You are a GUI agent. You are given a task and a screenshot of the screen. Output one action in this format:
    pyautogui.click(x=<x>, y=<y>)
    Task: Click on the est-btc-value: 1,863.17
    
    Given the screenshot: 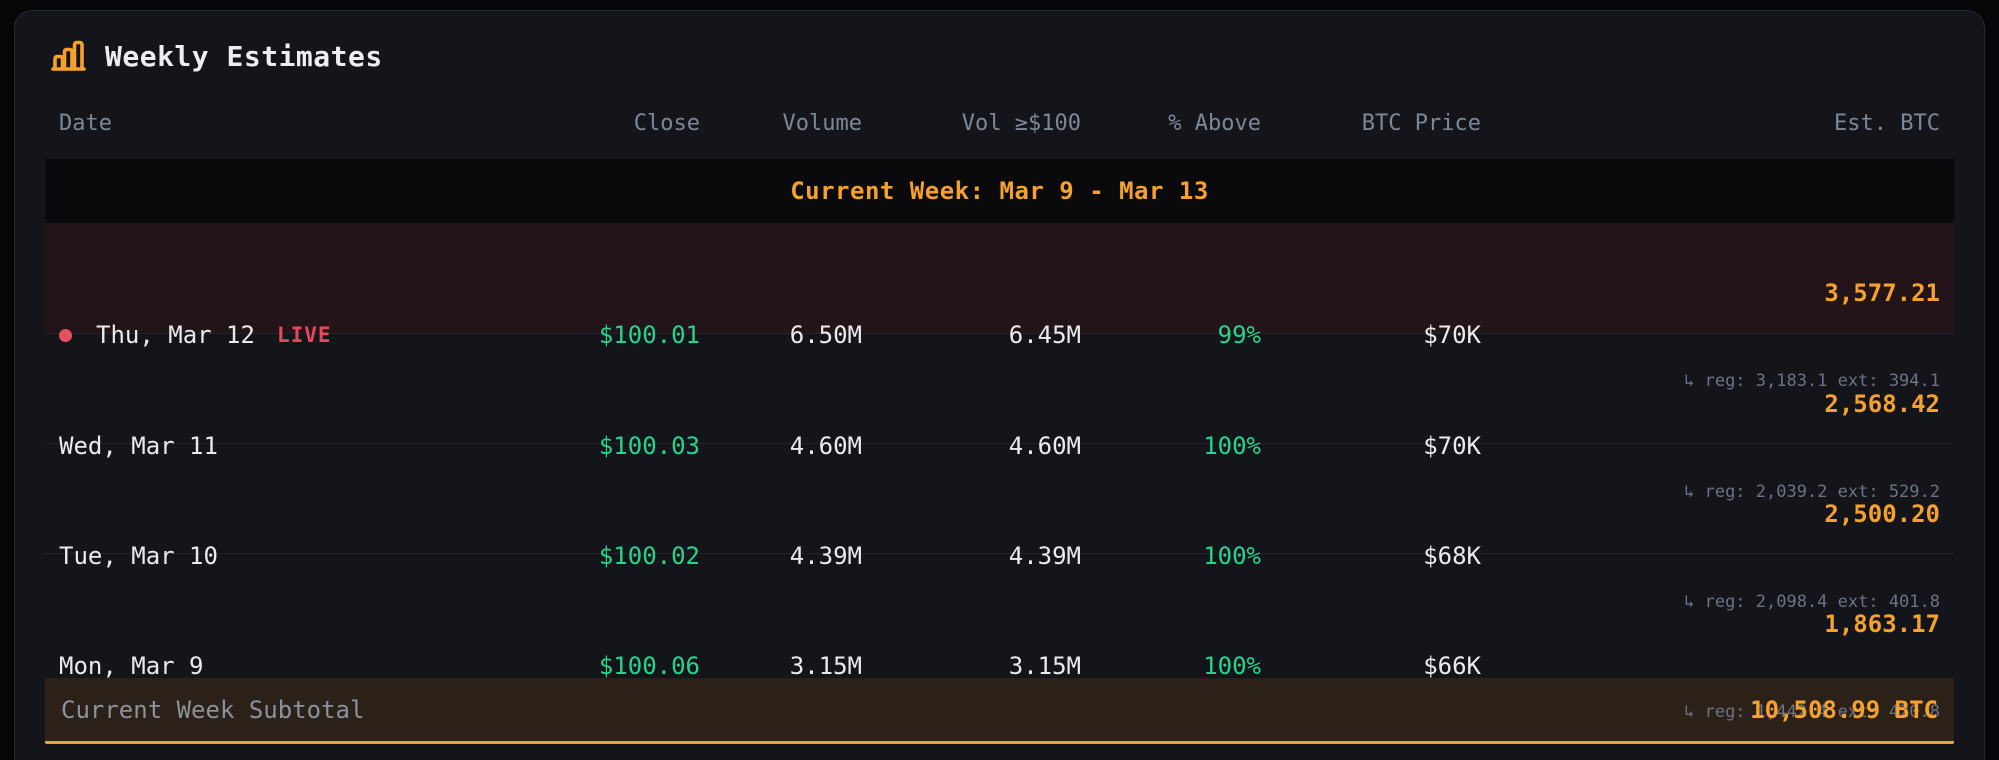 What is the action you would take?
    pyautogui.click(x=1882, y=624)
    